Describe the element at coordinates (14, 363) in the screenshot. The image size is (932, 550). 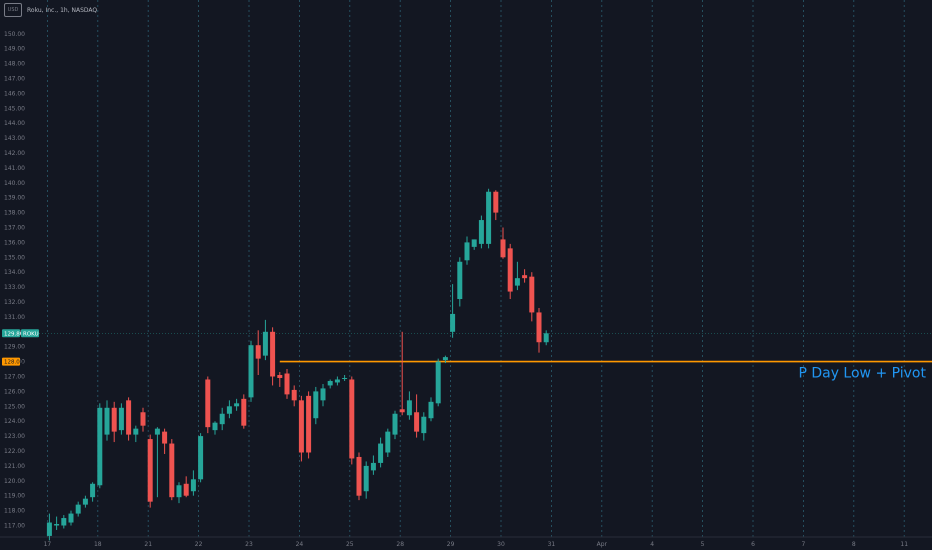
I see `badge-value: 128.00` at that location.